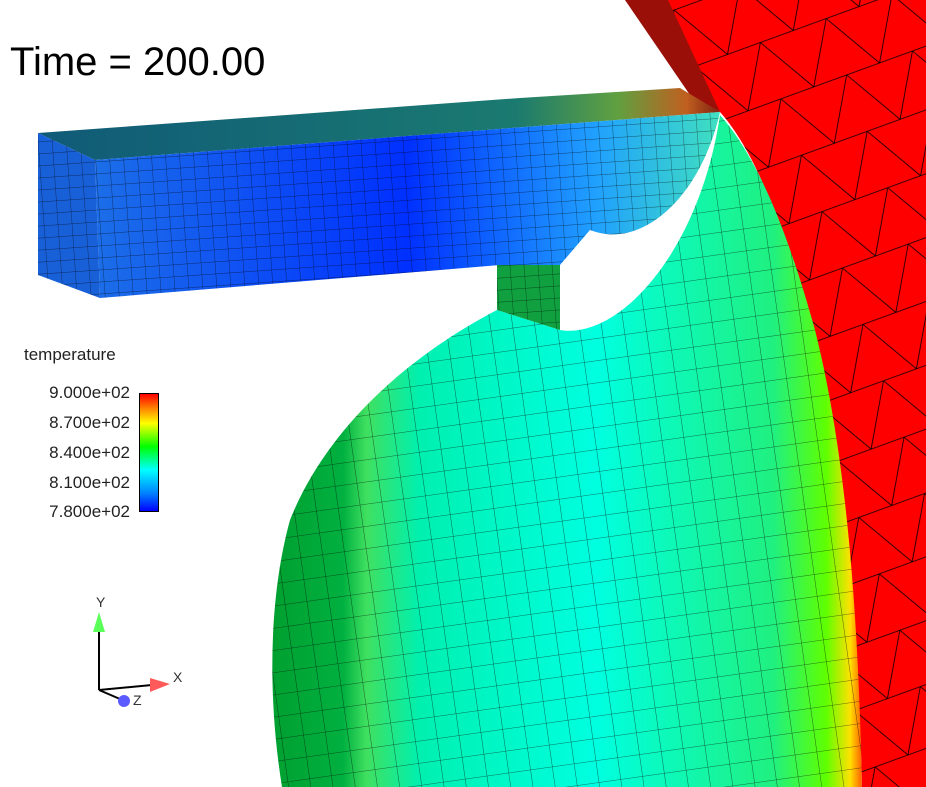  What do you see at coordinates (89, 452) in the screenshot?
I see `legend-tick: 8.400e+02` at bounding box center [89, 452].